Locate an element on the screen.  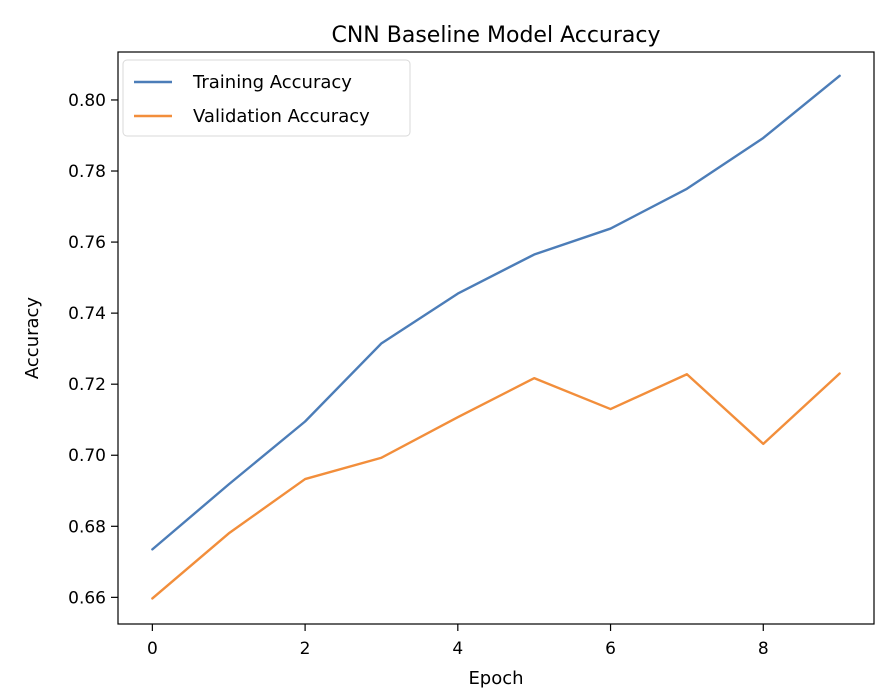
x-axis-tick-label: 2 is located at coordinates (305, 649).